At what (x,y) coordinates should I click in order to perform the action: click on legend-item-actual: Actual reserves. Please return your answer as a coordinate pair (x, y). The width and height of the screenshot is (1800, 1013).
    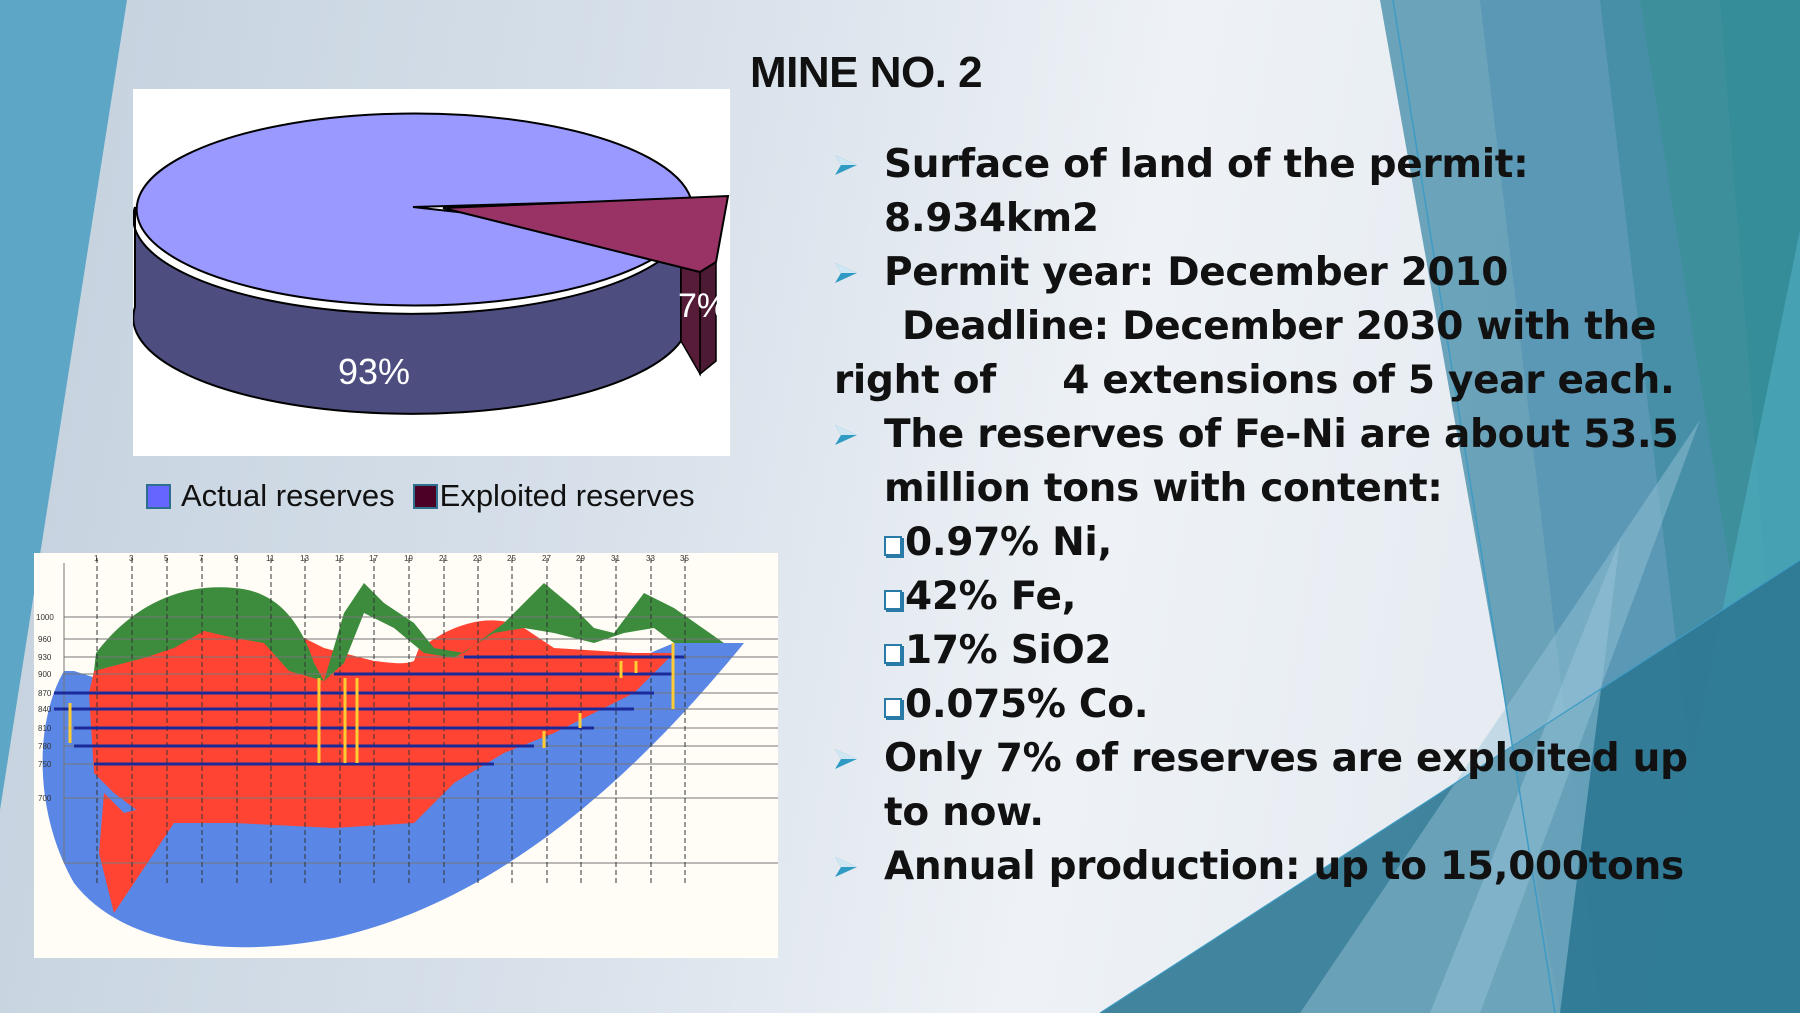
    Looking at the image, I should click on (270, 496).